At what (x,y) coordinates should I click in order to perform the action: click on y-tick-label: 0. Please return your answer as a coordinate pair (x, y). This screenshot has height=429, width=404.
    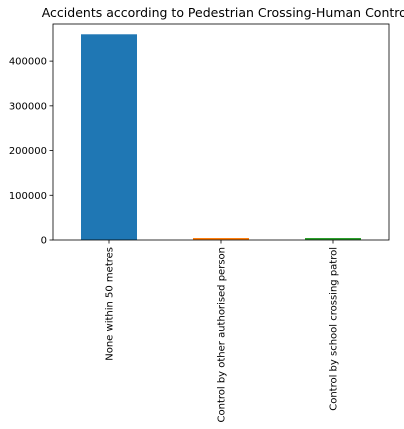
    Looking at the image, I should click on (44, 241).